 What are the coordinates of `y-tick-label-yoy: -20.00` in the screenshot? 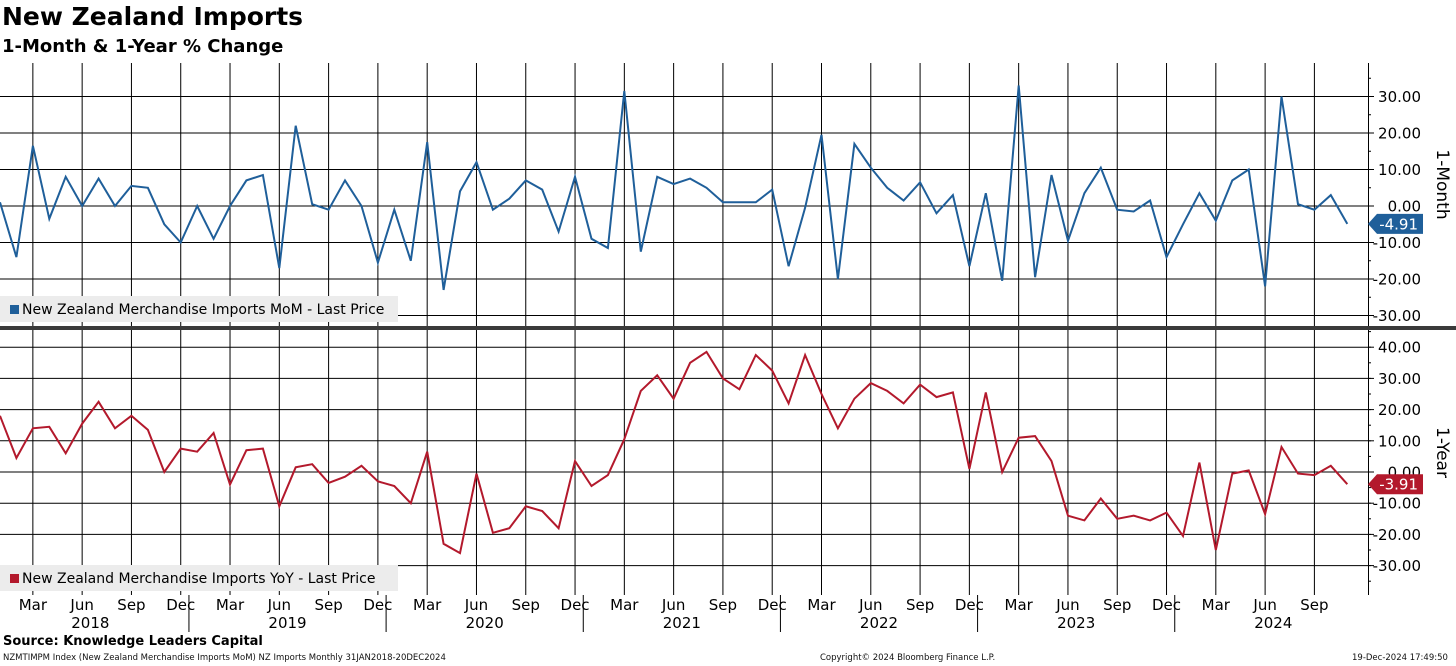 It's located at (1397, 535).